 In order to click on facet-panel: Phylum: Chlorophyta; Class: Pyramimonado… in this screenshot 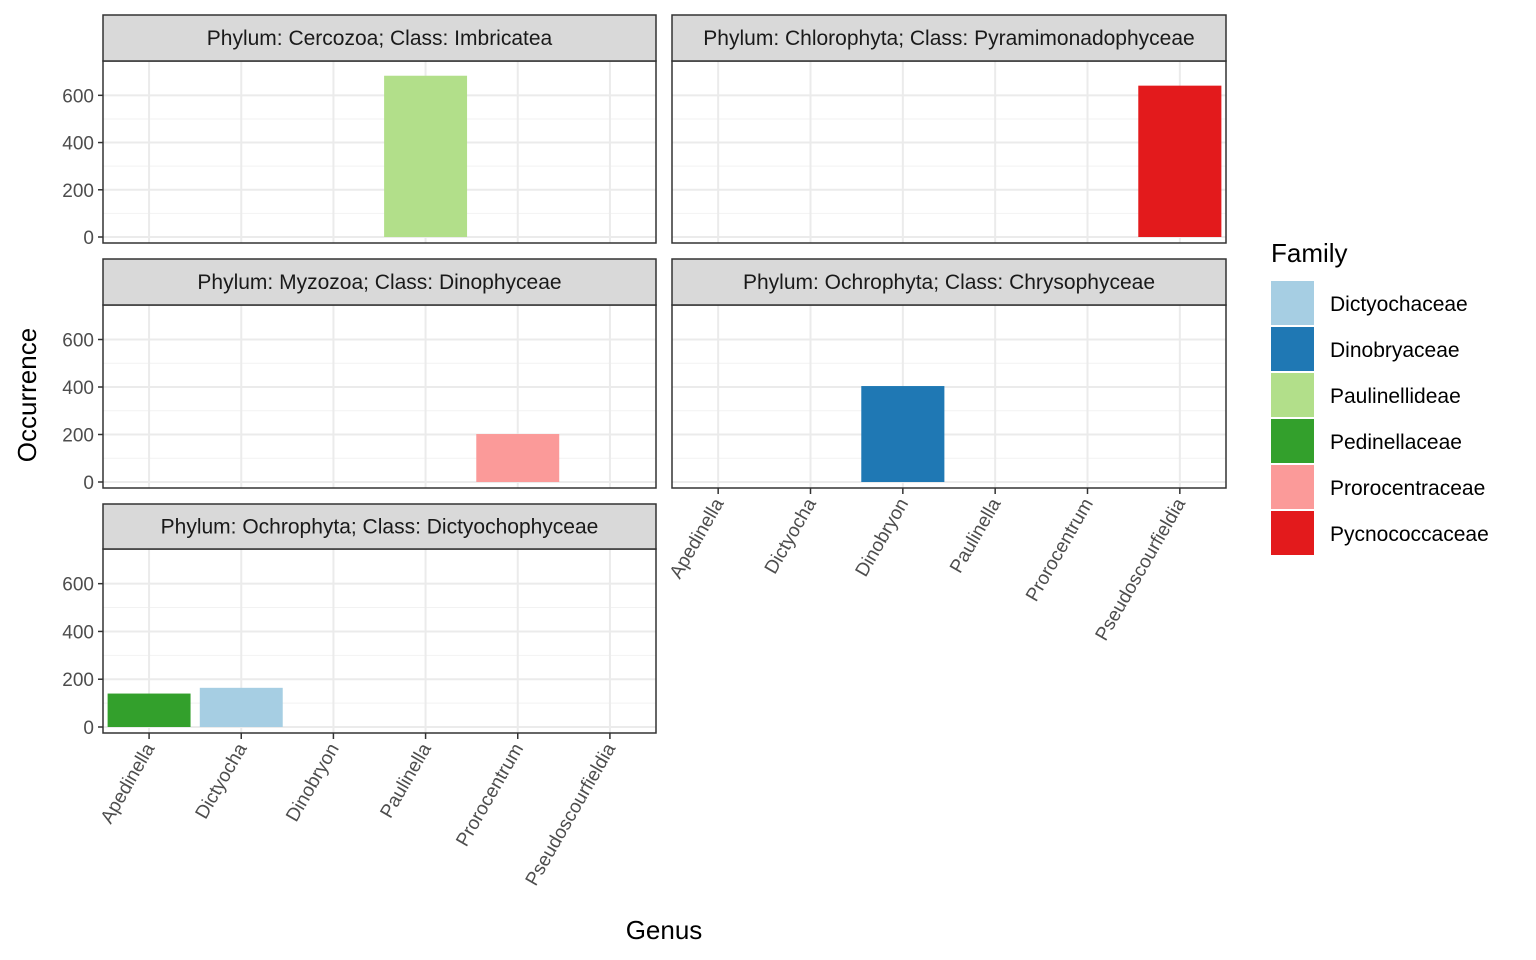, I will do `click(949, 129)`.